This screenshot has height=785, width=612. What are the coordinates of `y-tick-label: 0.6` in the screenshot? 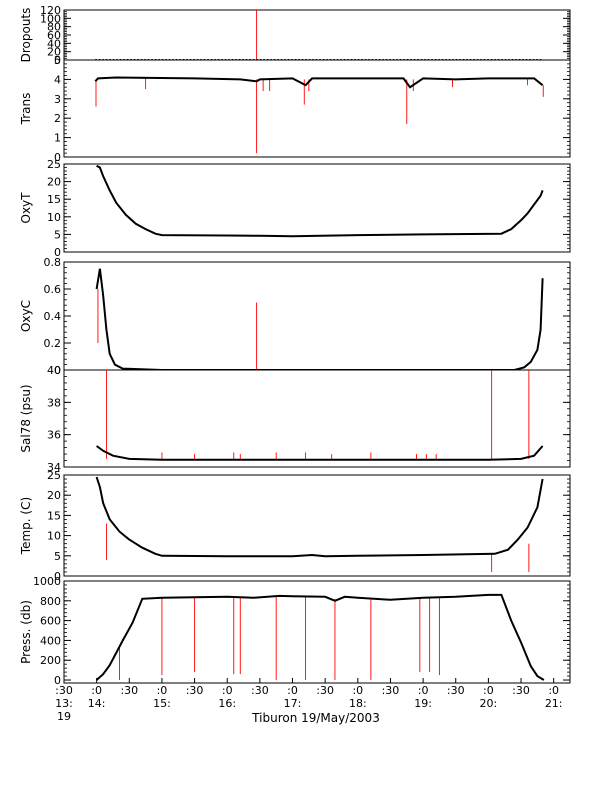 It's located at (53, 289).